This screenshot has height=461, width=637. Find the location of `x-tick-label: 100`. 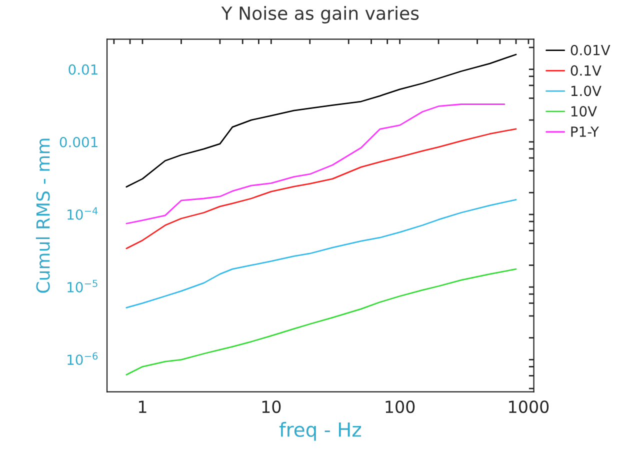

x-tick-label: 100 is located at coordinates (400, 407).